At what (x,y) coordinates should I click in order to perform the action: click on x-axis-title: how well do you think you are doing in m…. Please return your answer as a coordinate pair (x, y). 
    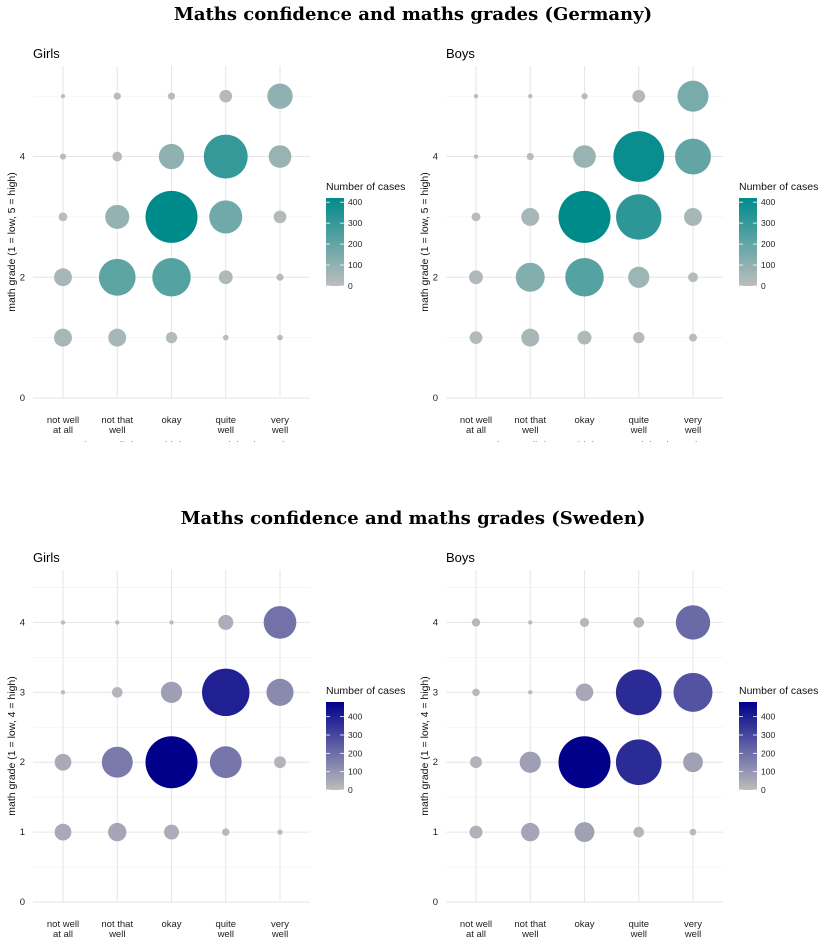
    Looking at the image, I should click on (604, 441).